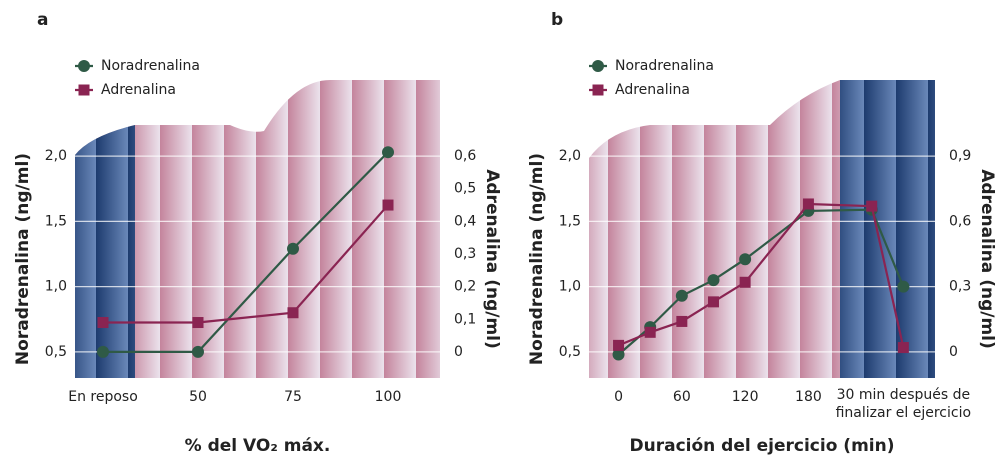 The image size is (999, 462). I want to click on y2-tick-label: 0,9, so click(960, 156).